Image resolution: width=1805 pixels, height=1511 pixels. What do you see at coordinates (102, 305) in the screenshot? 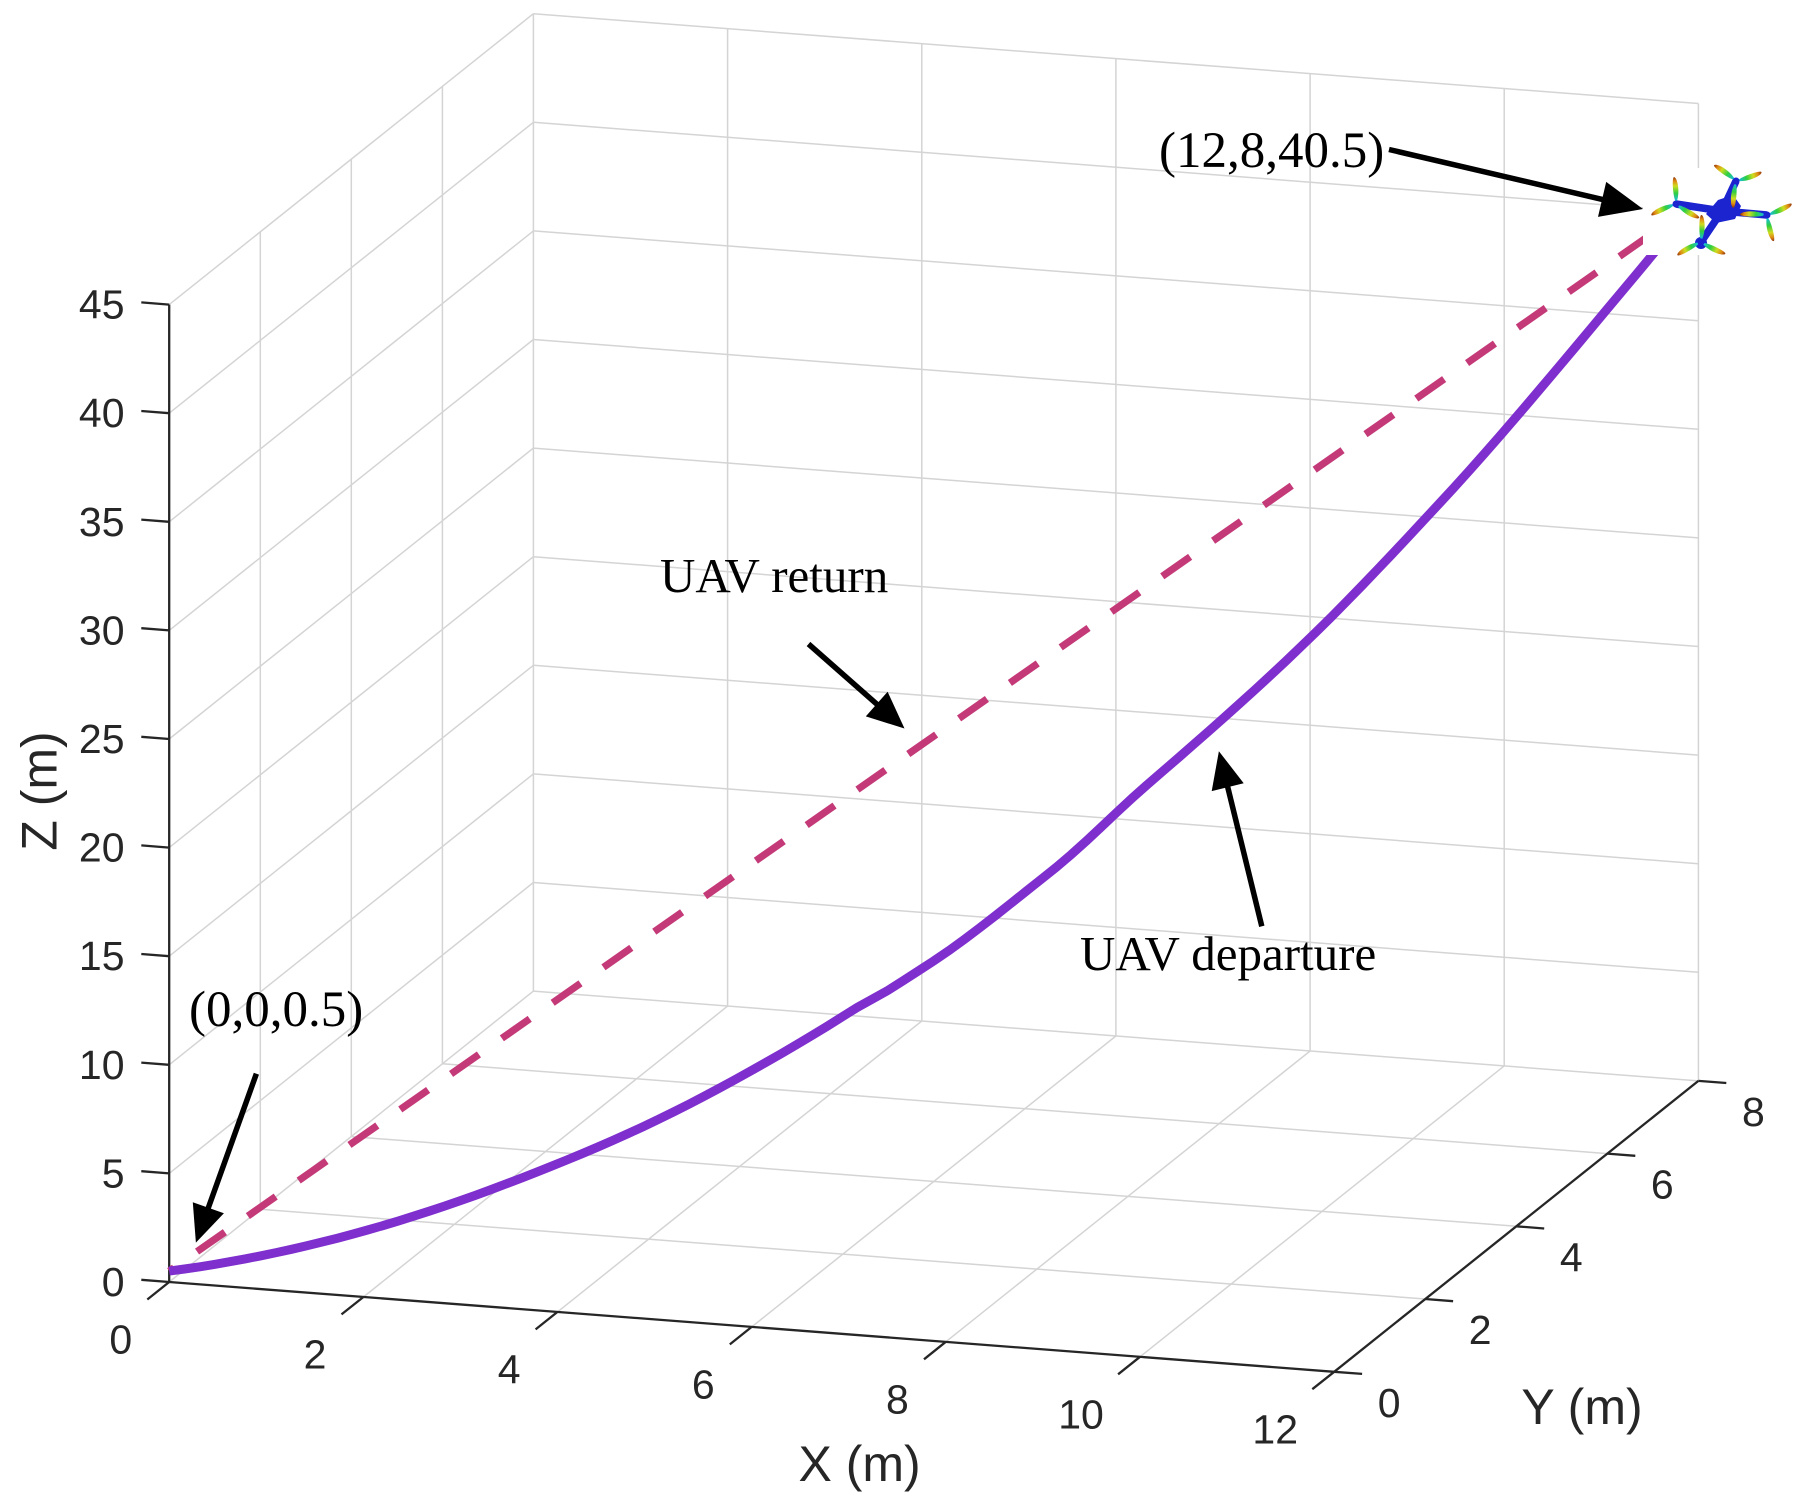
I see `svg-text: 45` at bounding box center [102, 305].